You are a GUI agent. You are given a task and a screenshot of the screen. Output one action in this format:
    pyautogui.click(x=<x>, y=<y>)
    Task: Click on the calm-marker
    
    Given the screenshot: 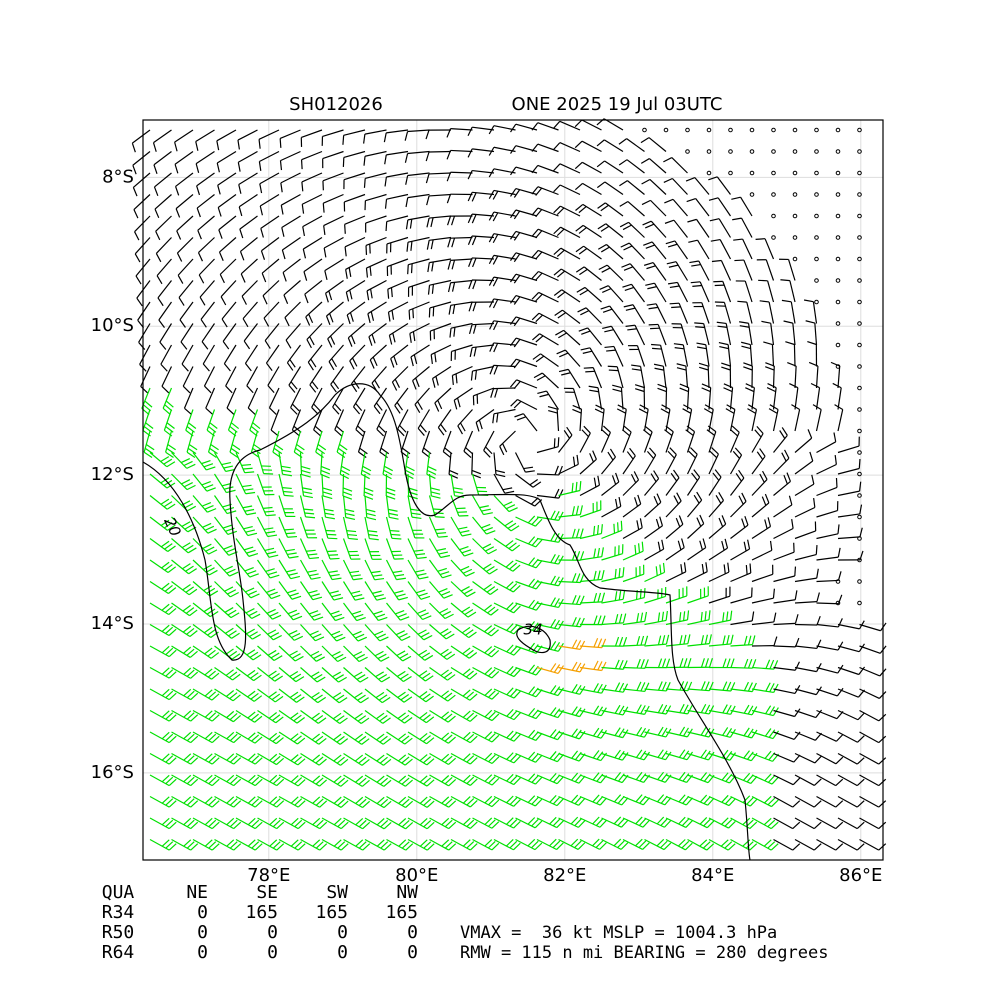 What is the action you would take?
    pyautogui.click(x=795, y=259)
    